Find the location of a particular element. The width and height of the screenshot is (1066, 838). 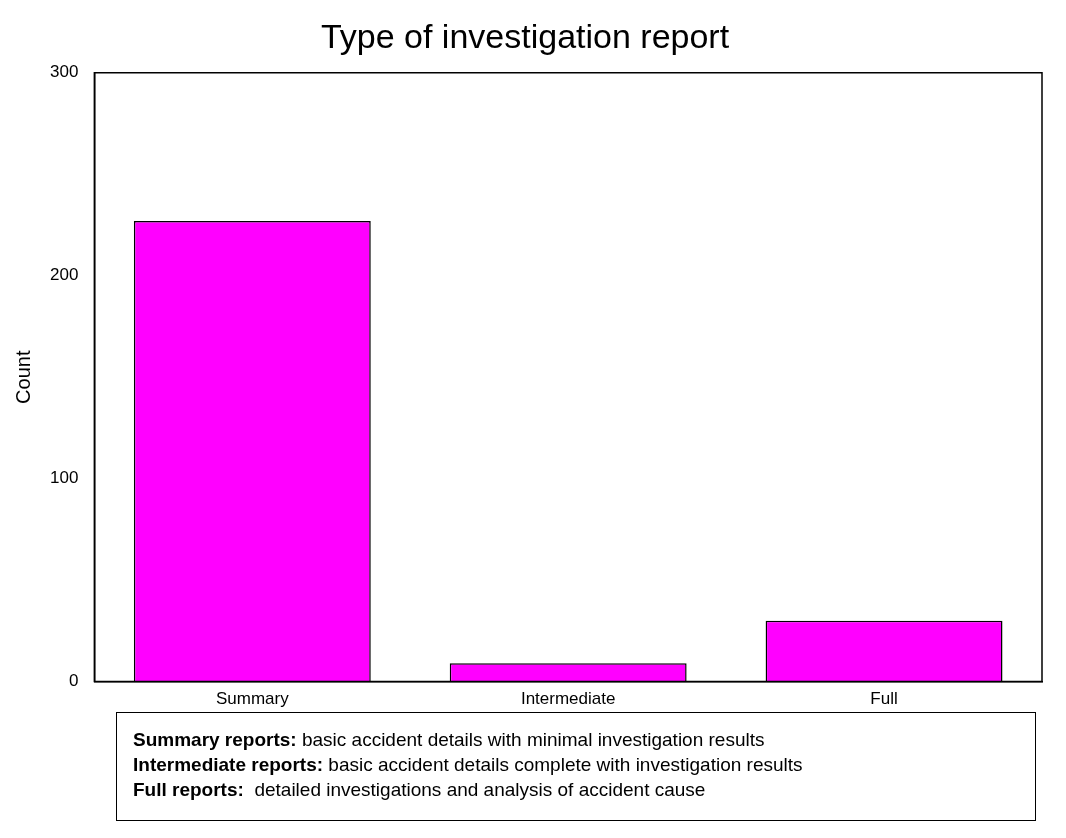

x-tick-label: Intermediate is located at coordinates (568, 699).